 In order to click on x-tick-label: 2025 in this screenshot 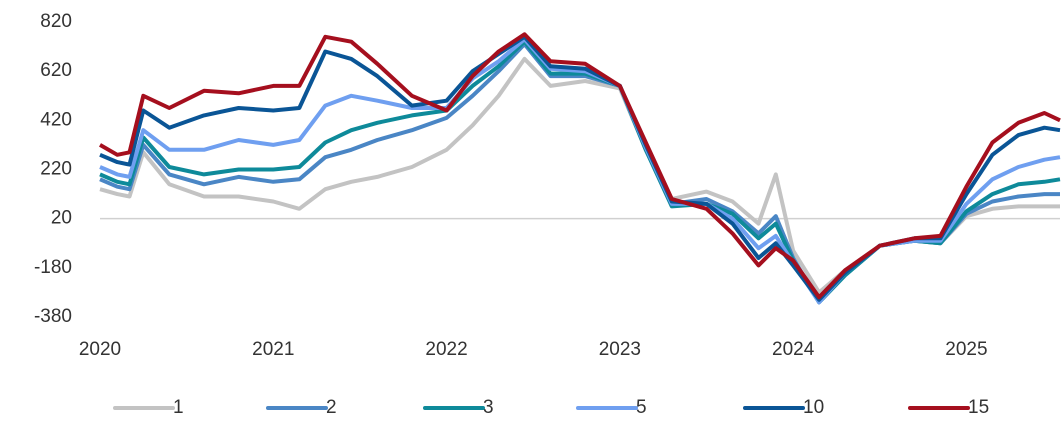, I will do `click(966, 349)`.